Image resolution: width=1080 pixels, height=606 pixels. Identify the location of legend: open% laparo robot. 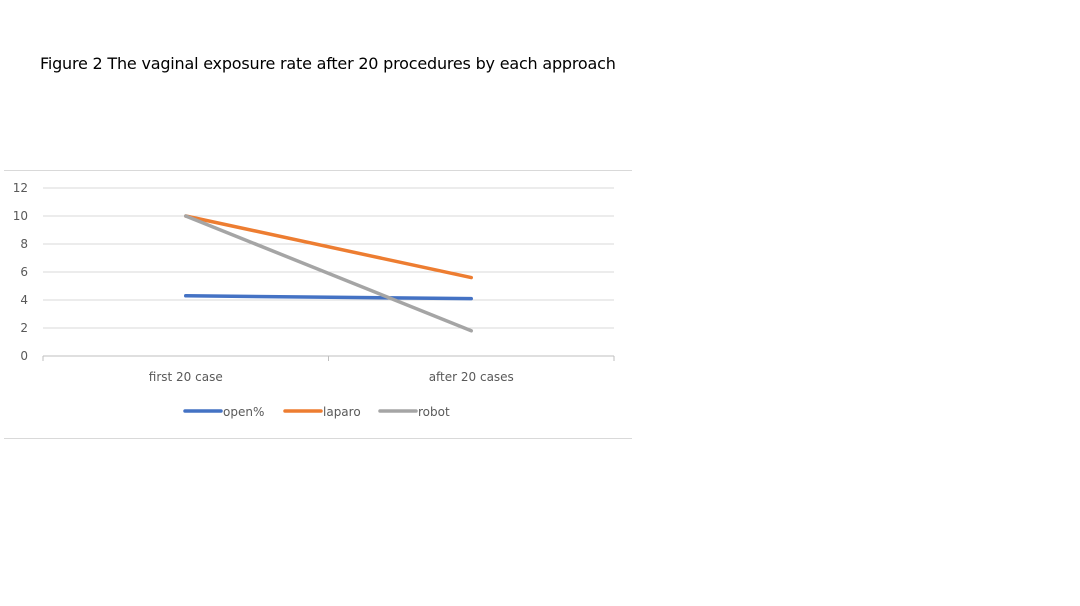
(316, 412).